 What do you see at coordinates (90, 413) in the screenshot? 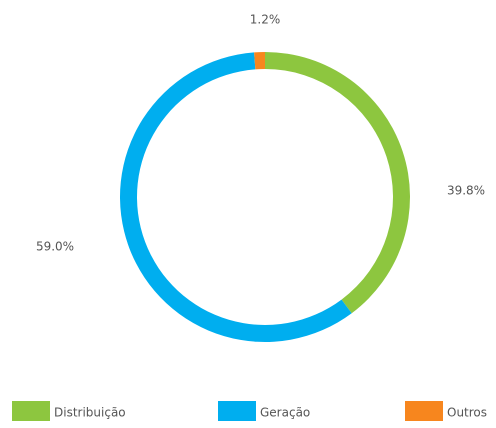
I see `legend-label: Distribuição` at bounding box center [90, 413].